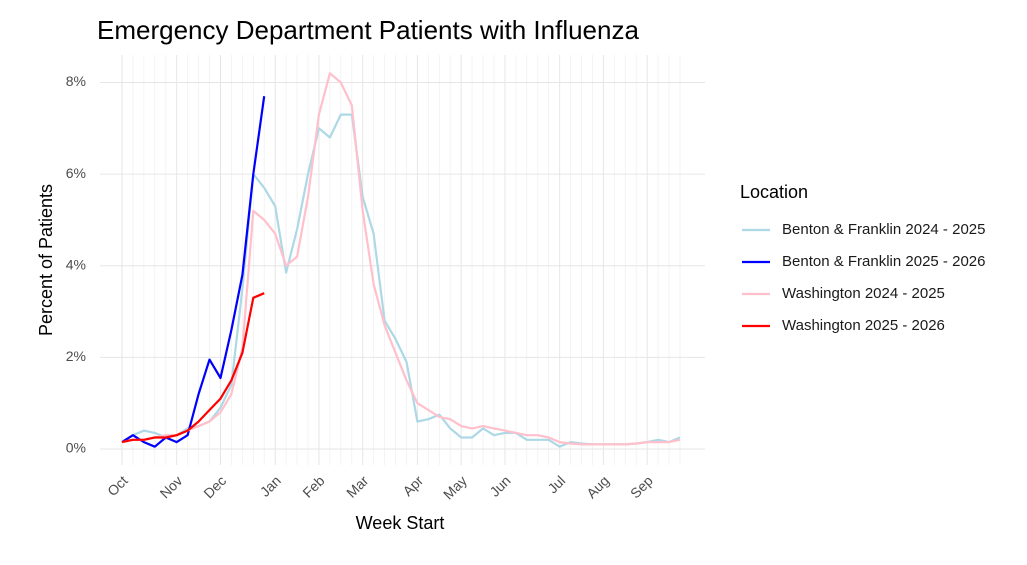  I want to click on legend-title: Location, so click(774, 192).